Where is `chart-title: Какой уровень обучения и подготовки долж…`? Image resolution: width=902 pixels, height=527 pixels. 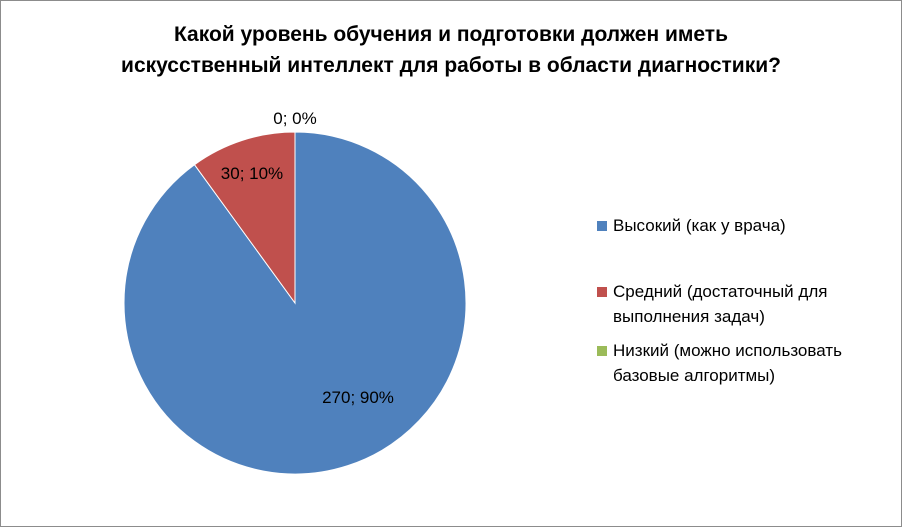 chart-title: Какой уровень обучения и подготовки долж… is located at coordinates (451, 50).